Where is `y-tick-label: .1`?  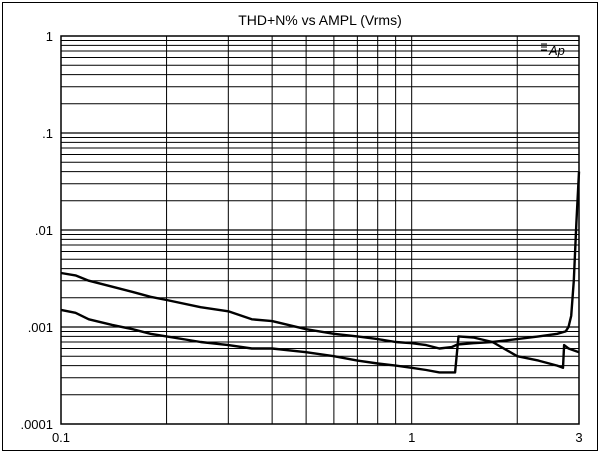 y-tick-label: .1 is located at coordinates (47, 133).